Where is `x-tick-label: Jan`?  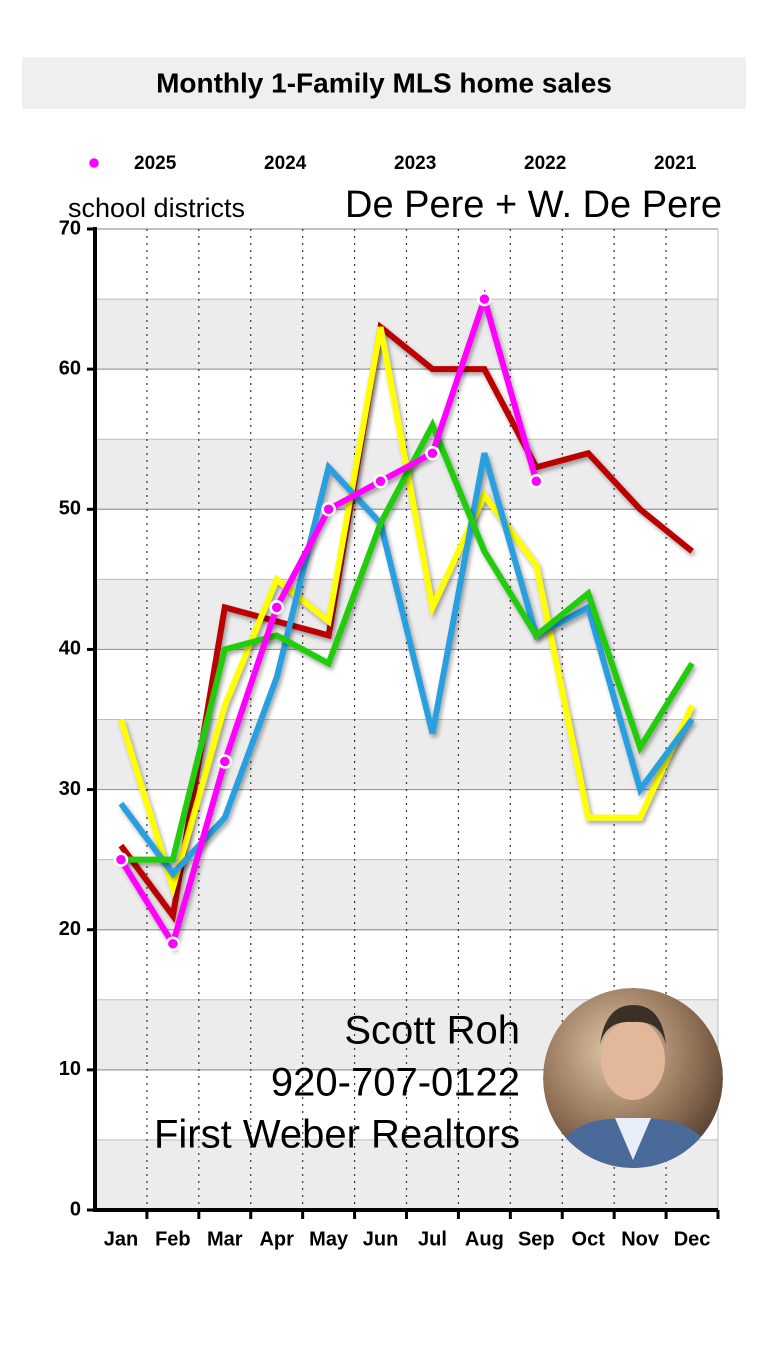
x-tick-label: Jan is located at coordinates (121, 1239).